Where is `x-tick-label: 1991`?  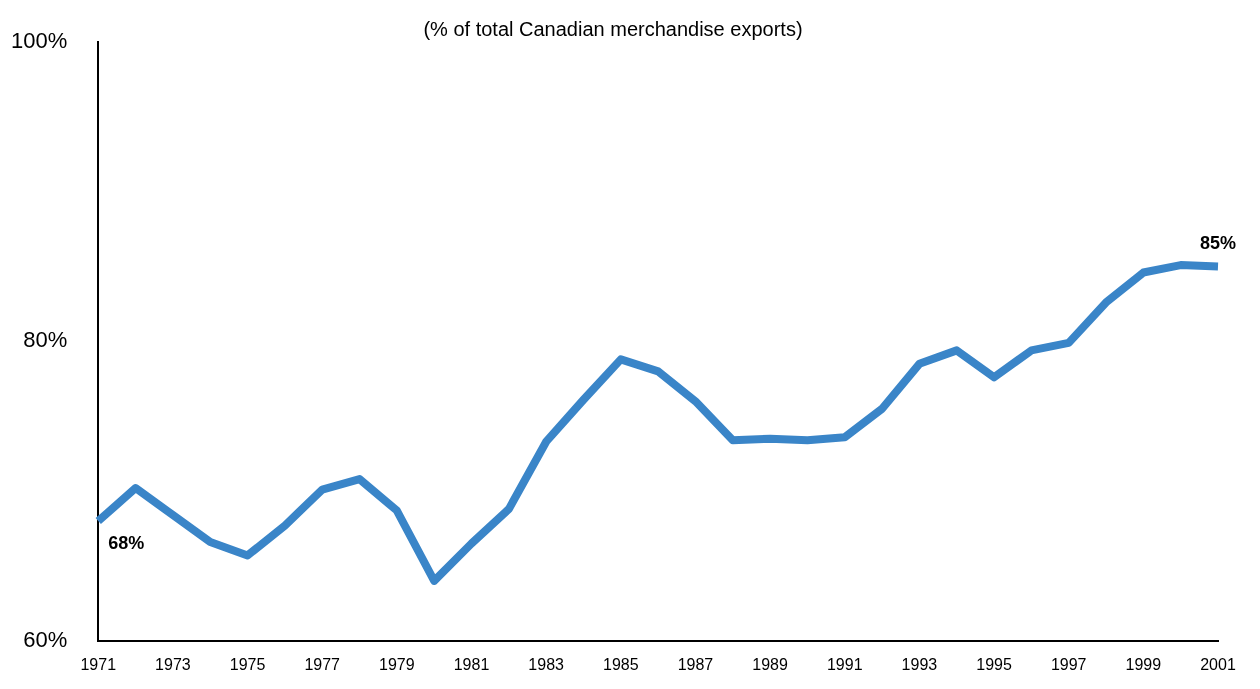 x-tick-label: 1991 is located at coordinates (844, 664).